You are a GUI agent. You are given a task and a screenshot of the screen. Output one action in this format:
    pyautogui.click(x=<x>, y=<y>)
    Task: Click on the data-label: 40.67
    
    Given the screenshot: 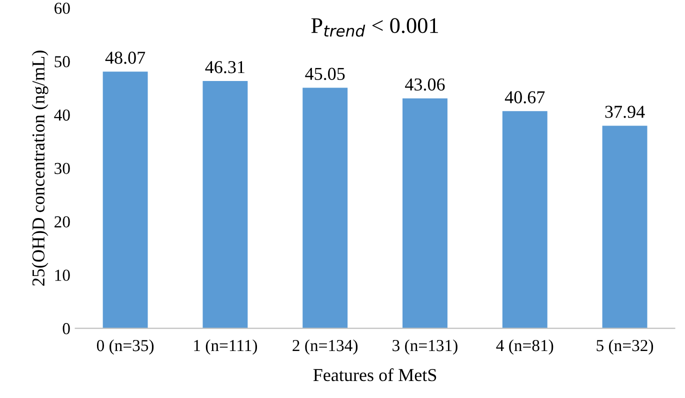 What is the action you would take?
    pyautogui.click(x=524, y=97)
    